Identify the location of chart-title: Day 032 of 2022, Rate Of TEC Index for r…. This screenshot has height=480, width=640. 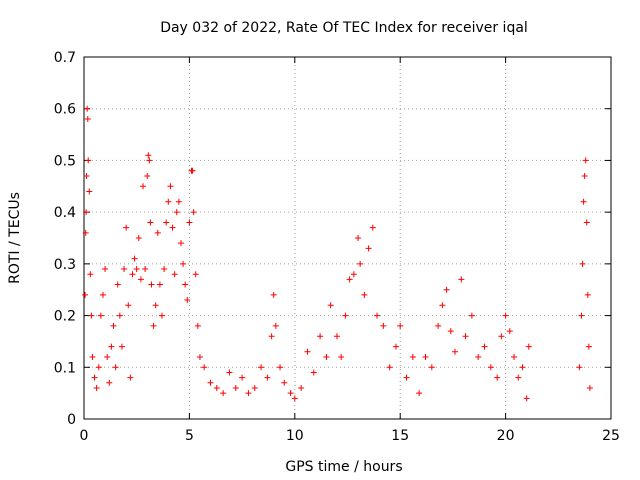
(344, 28).